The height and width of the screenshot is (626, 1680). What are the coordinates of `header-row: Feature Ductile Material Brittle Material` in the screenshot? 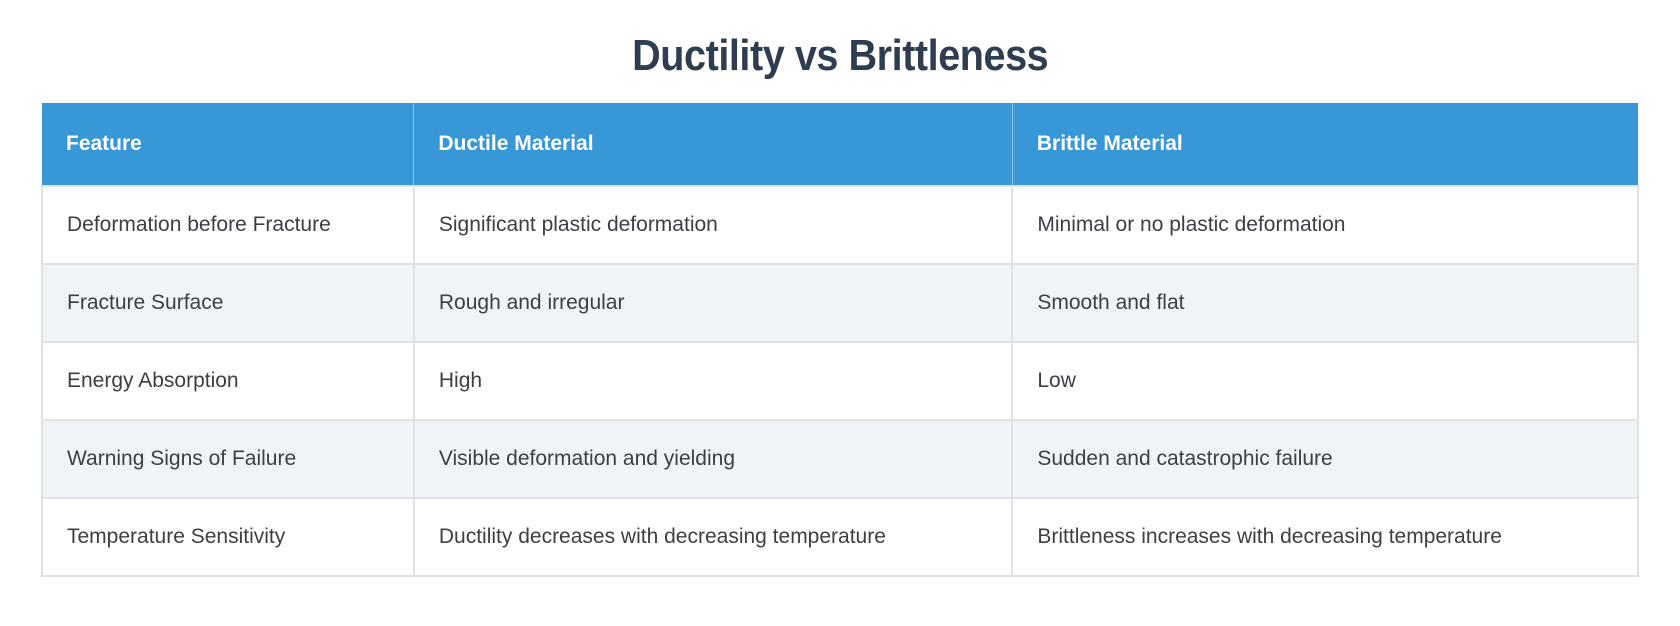 It's located at (840, 144).